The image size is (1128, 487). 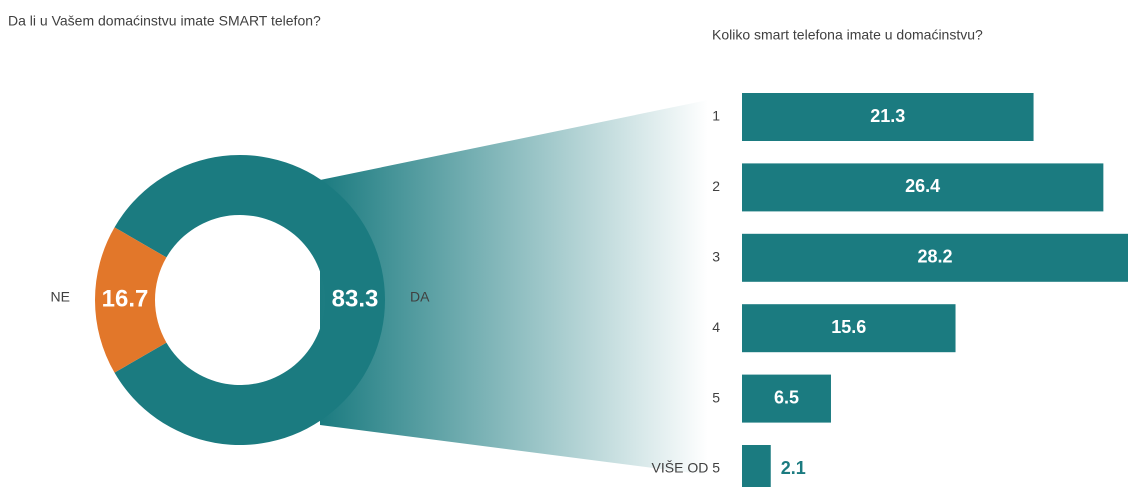 What do you see at coordinates (125, 298) in the screenshot?
I see `value-label: 16.7` at bounding box center [125, 298].